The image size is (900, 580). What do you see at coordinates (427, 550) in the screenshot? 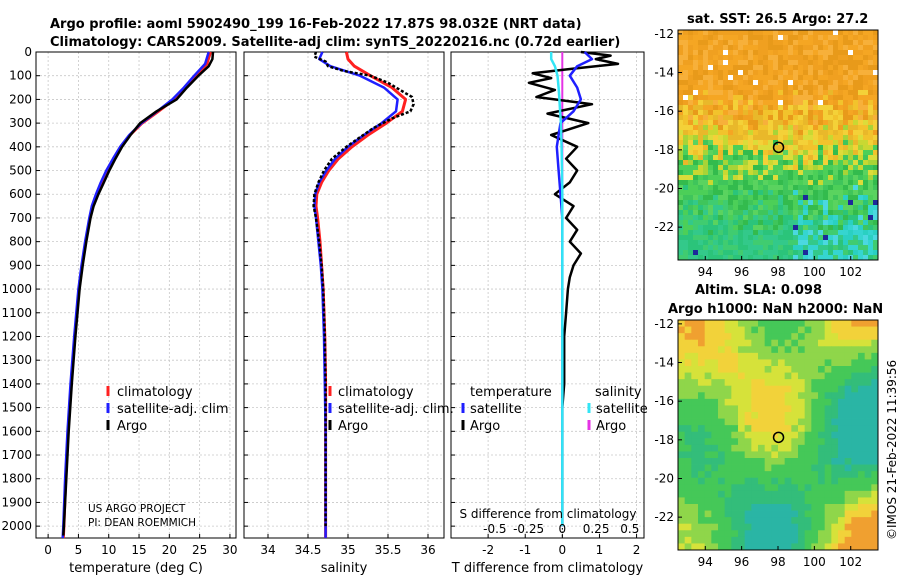
I see `x-tick-label: 36` at bounding box center [427, 550].